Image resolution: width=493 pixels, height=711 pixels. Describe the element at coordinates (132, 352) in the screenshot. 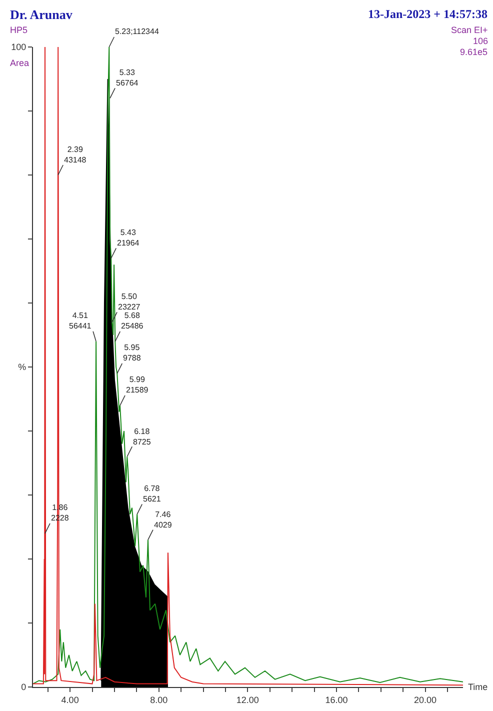

I see `annotation: 5.95 9788` at that location.